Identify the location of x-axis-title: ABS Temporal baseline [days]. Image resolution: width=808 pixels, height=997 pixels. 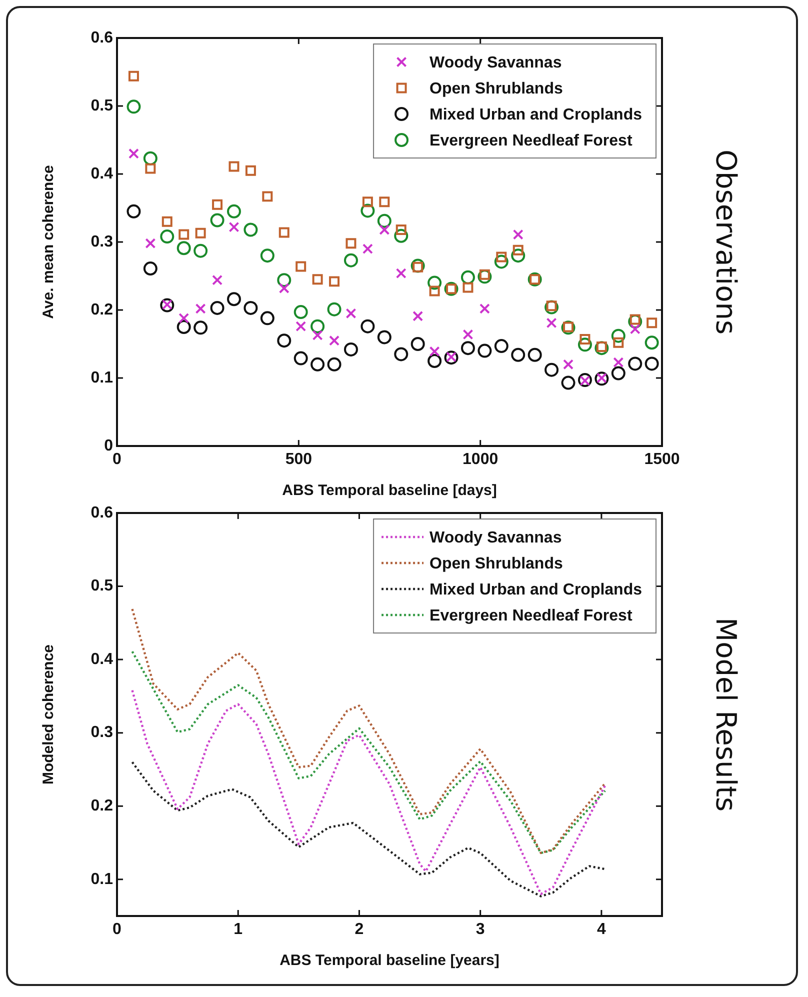
(389, 491).